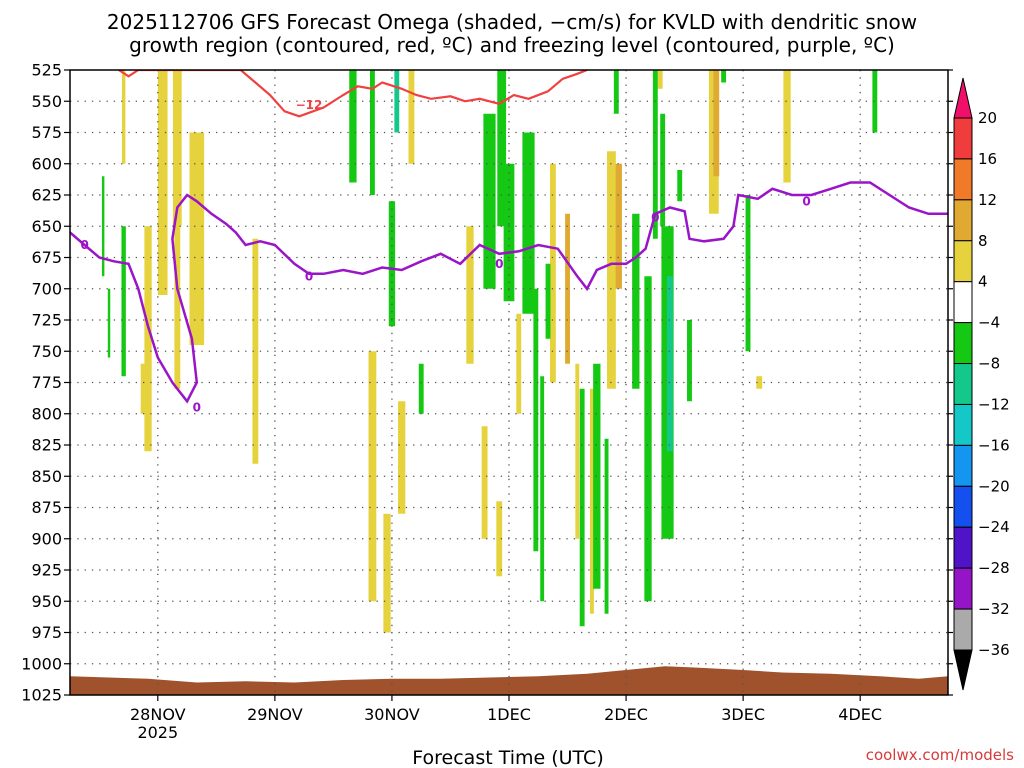 The height and width of the screenshot is (768, 1024). I want to click on y-tick-label-650: 650, so click(46, 226).